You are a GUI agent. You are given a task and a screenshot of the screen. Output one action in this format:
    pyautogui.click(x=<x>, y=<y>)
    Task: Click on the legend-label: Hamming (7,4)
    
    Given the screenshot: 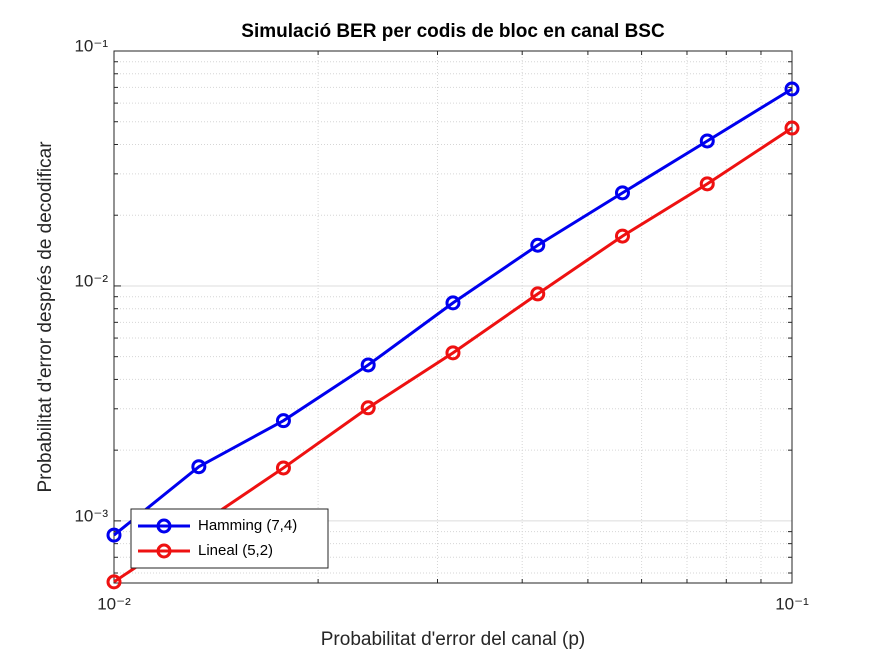 What is the action you would take?
    pyautogui.click(x=247, y=525)
    